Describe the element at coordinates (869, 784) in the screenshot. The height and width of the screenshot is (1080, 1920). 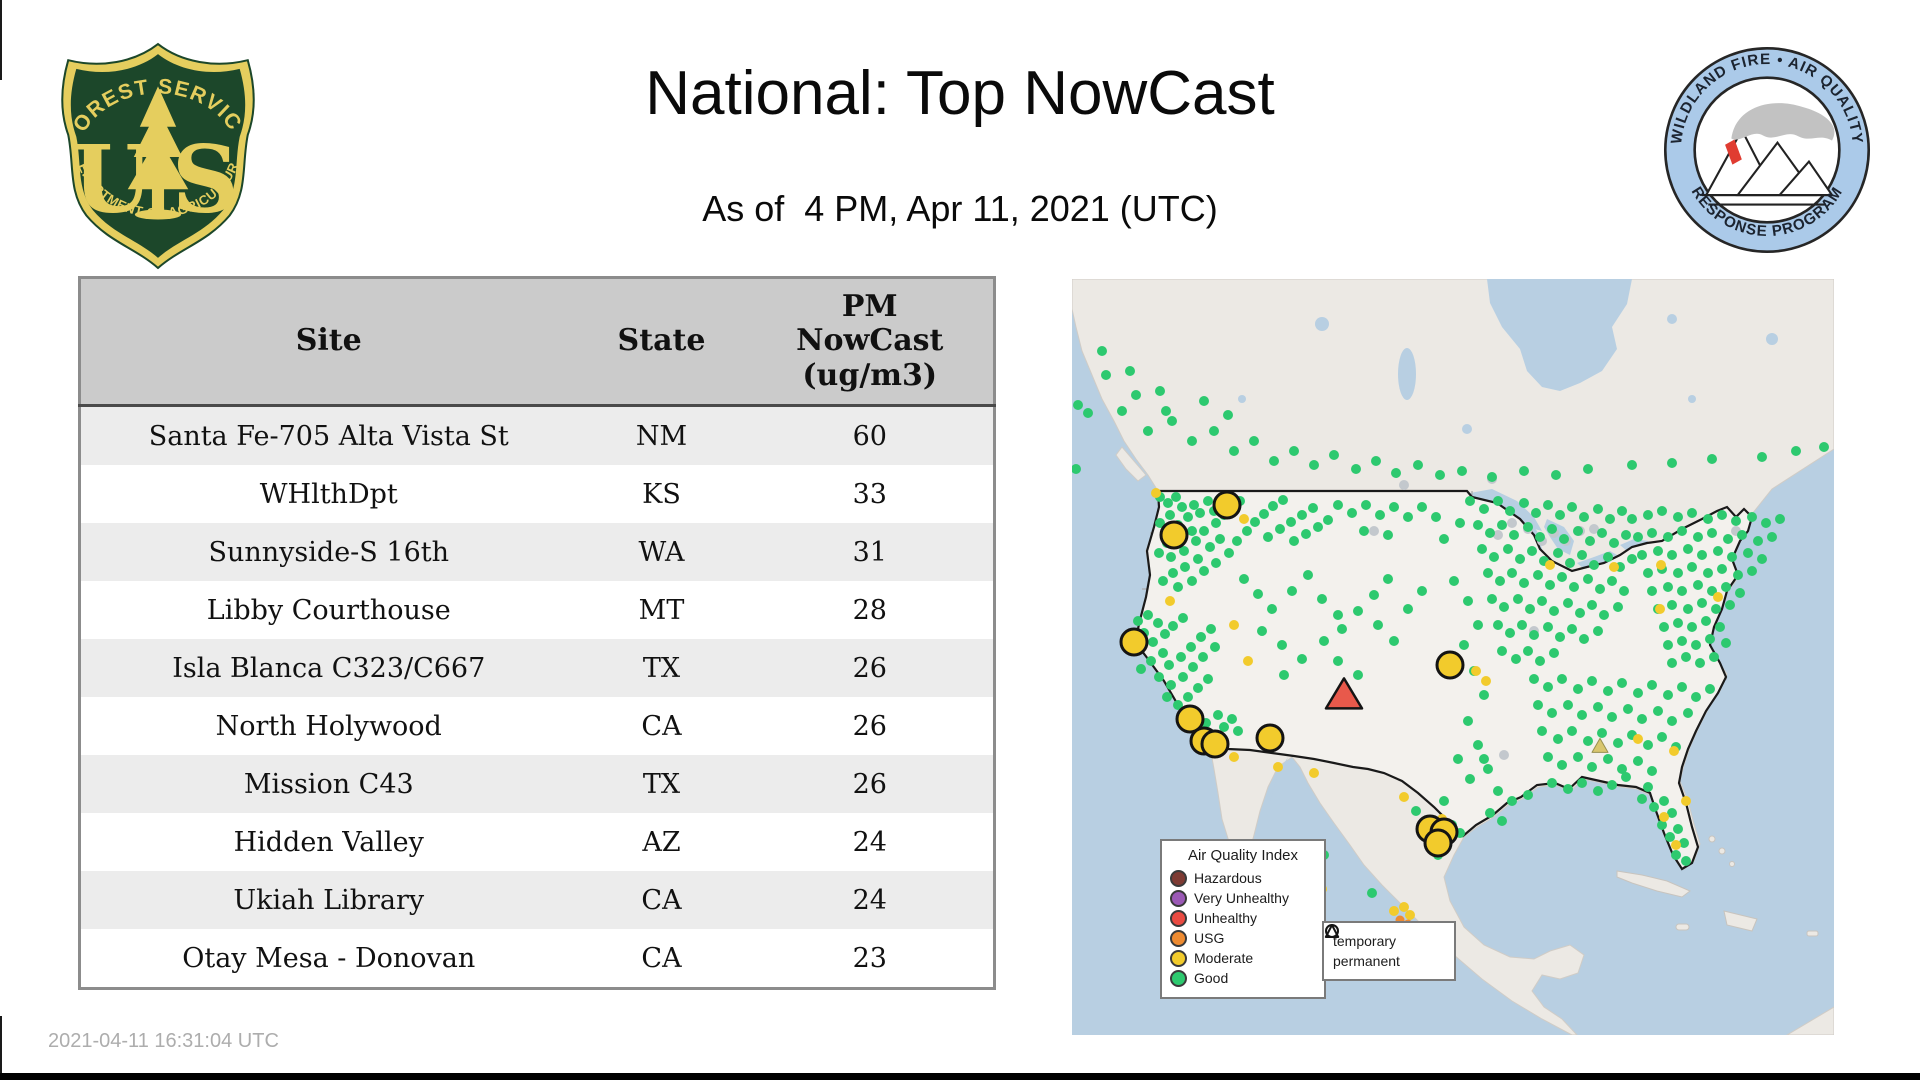
I see `value-cell: 26` at that location.